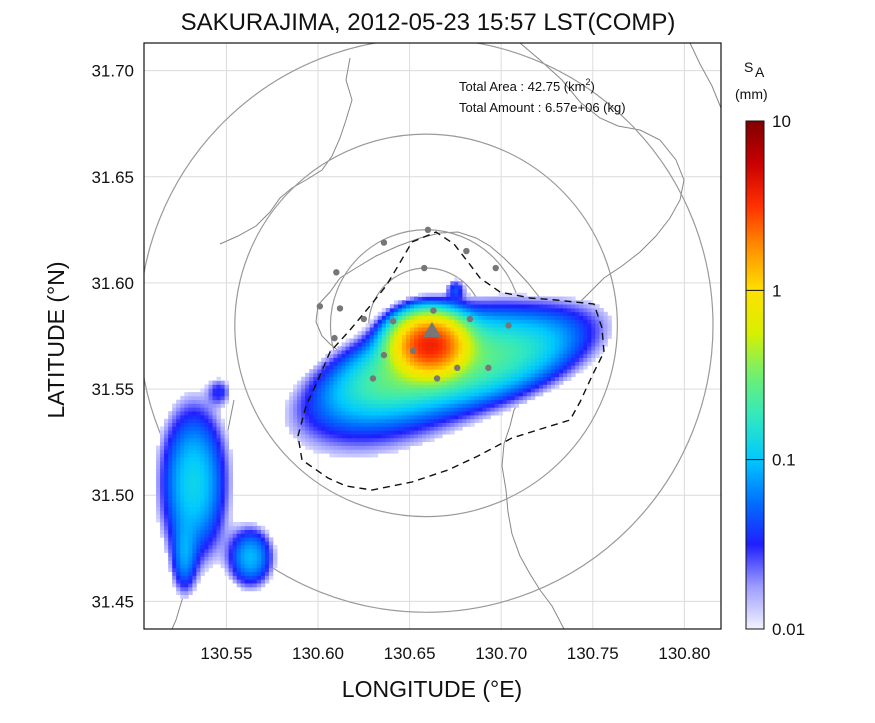 This screenshot has width=875, height=723. I want to click on coastline-north, so click(286, 151).